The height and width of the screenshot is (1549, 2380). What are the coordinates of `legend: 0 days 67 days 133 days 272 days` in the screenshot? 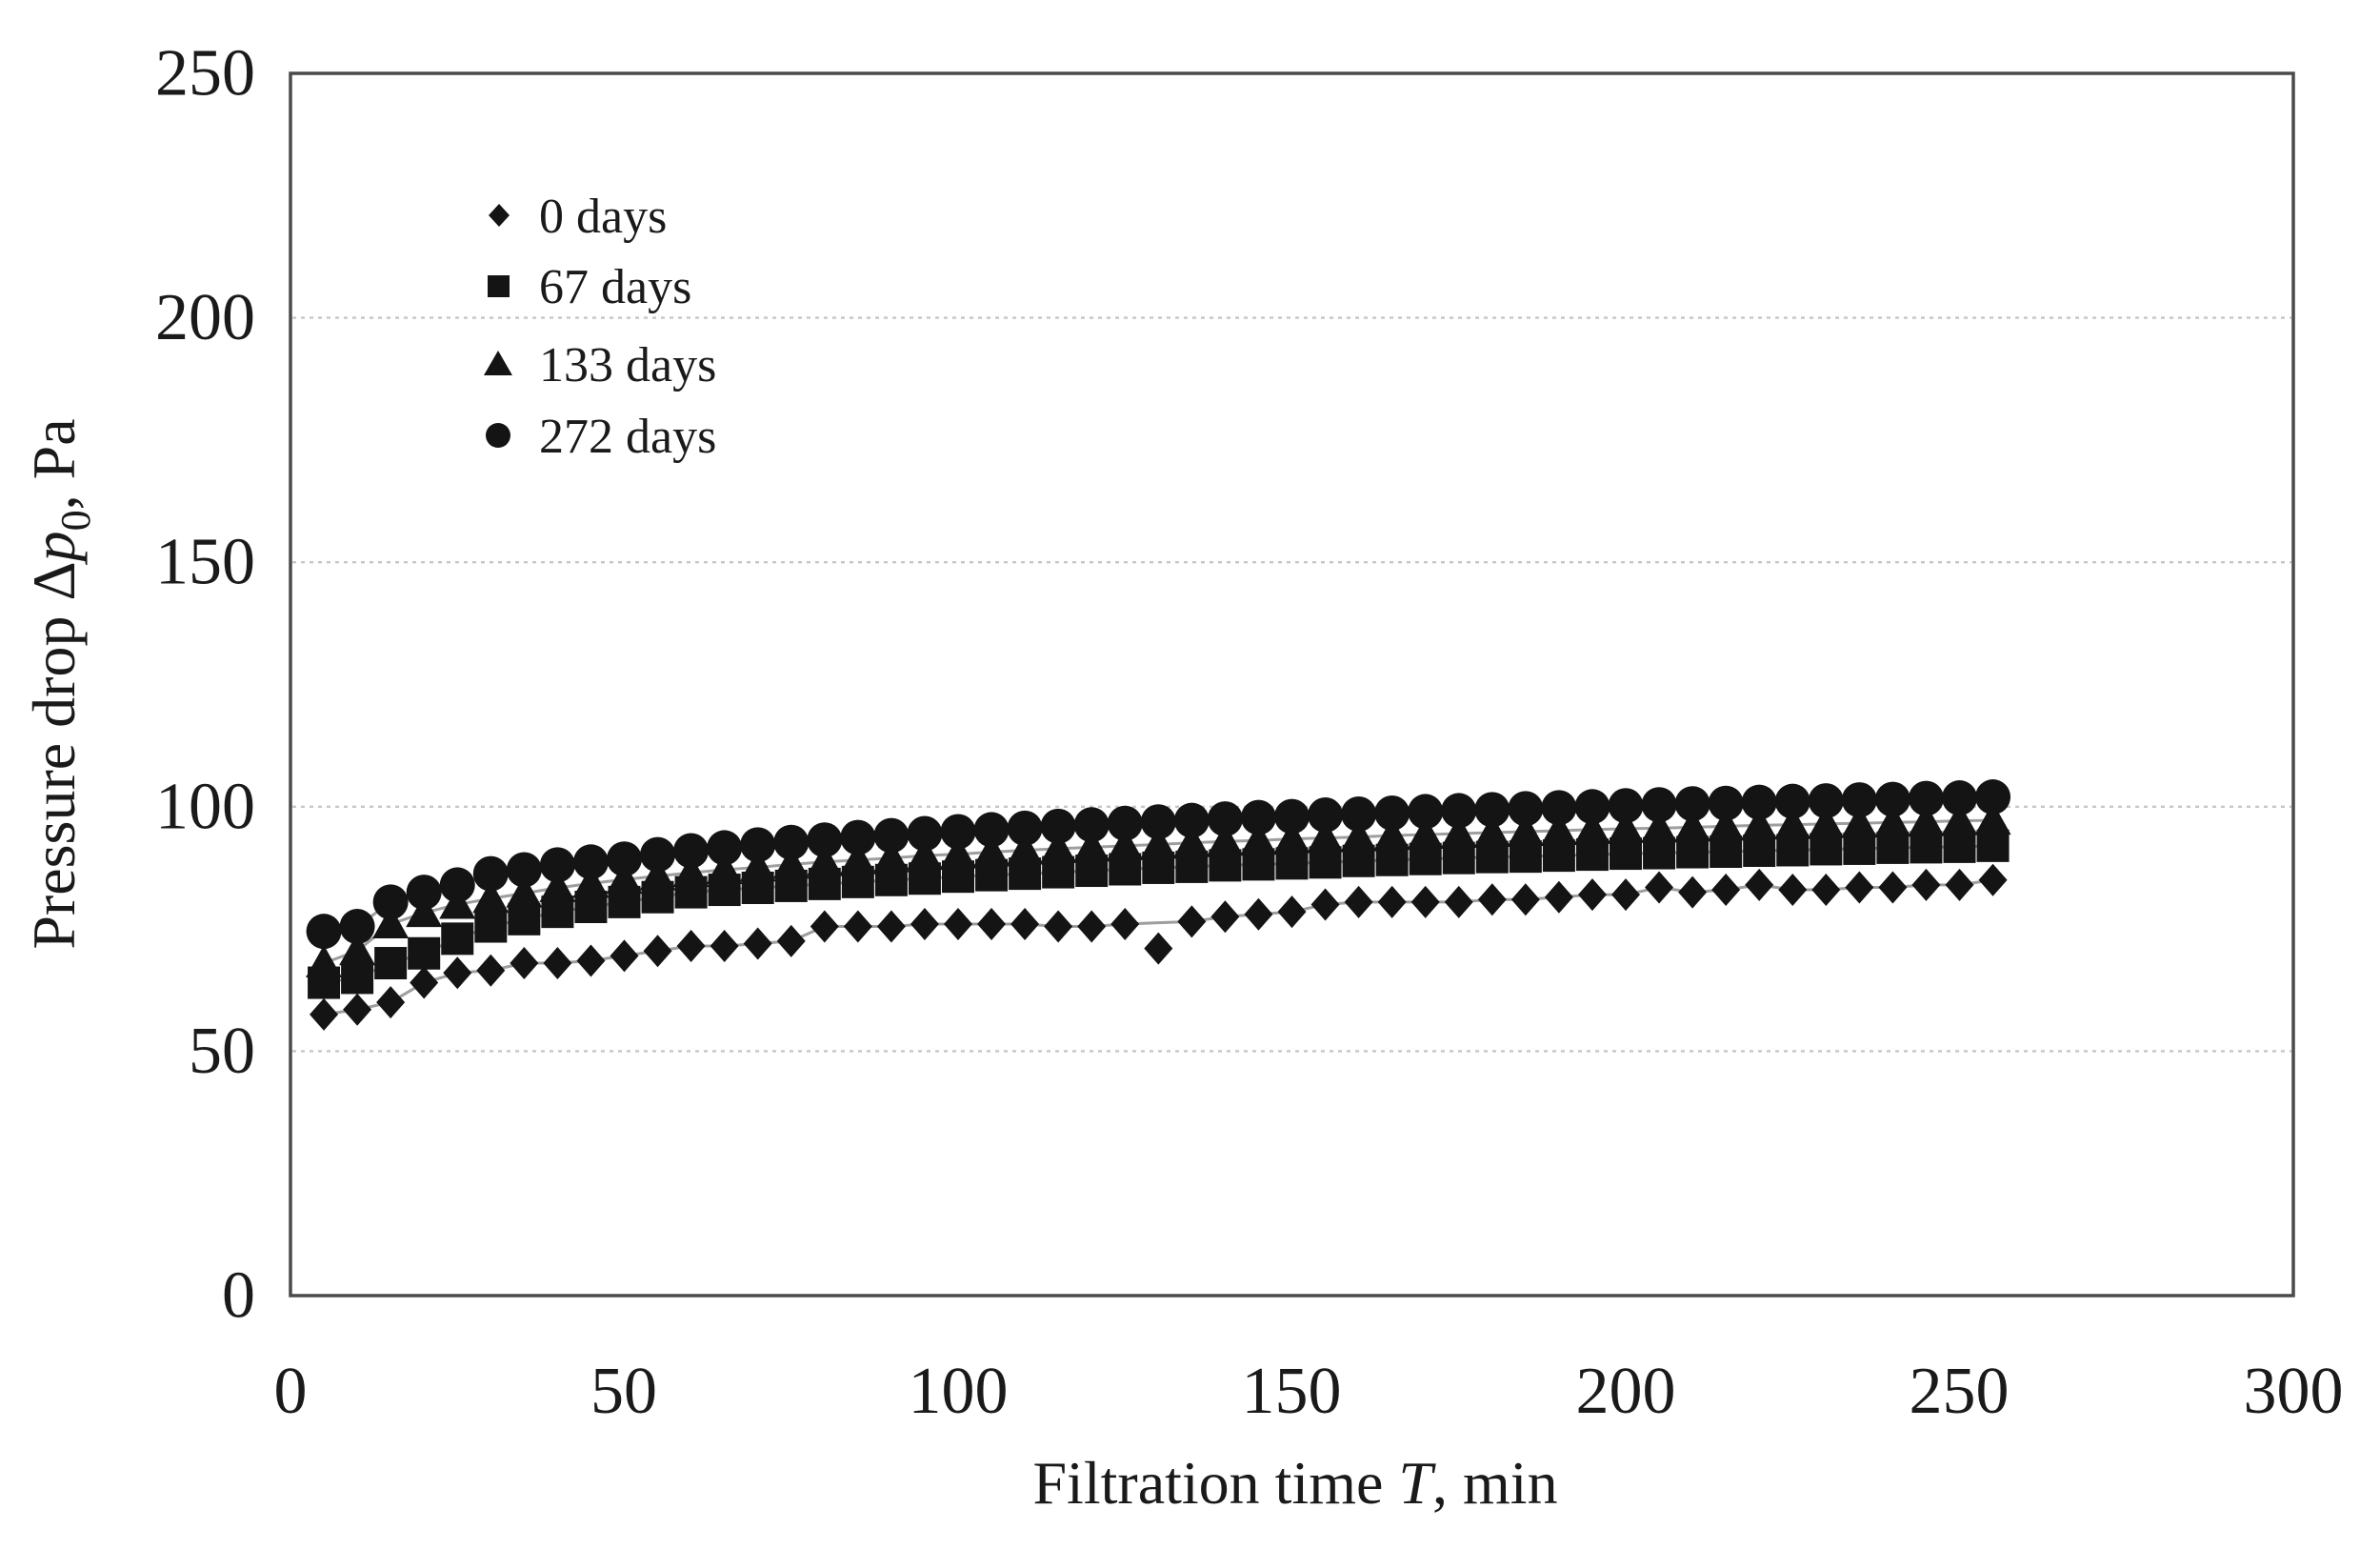 It's located at (600, 327).